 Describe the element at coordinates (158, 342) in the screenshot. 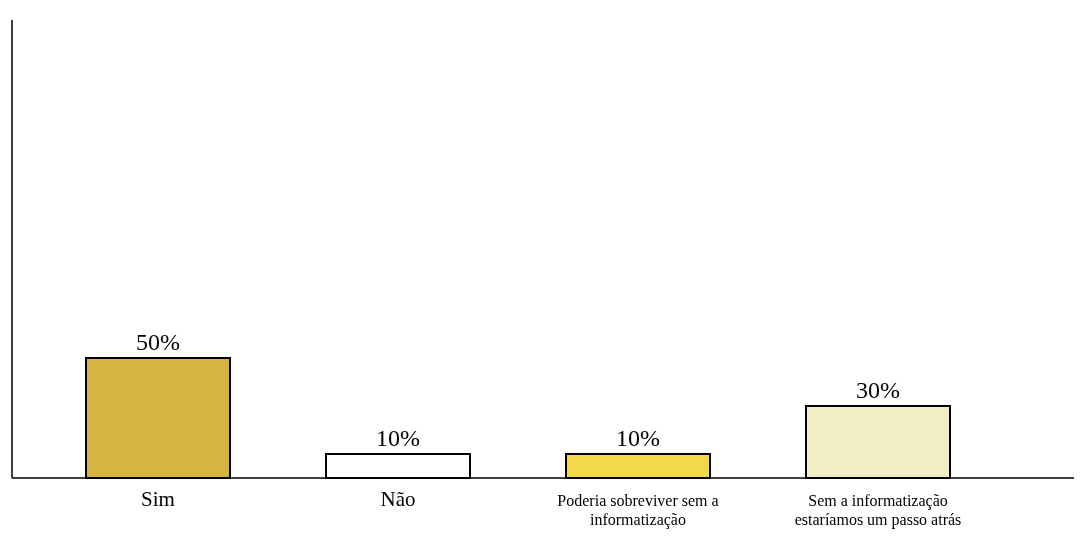

I see `data-label: 50%` at that location.